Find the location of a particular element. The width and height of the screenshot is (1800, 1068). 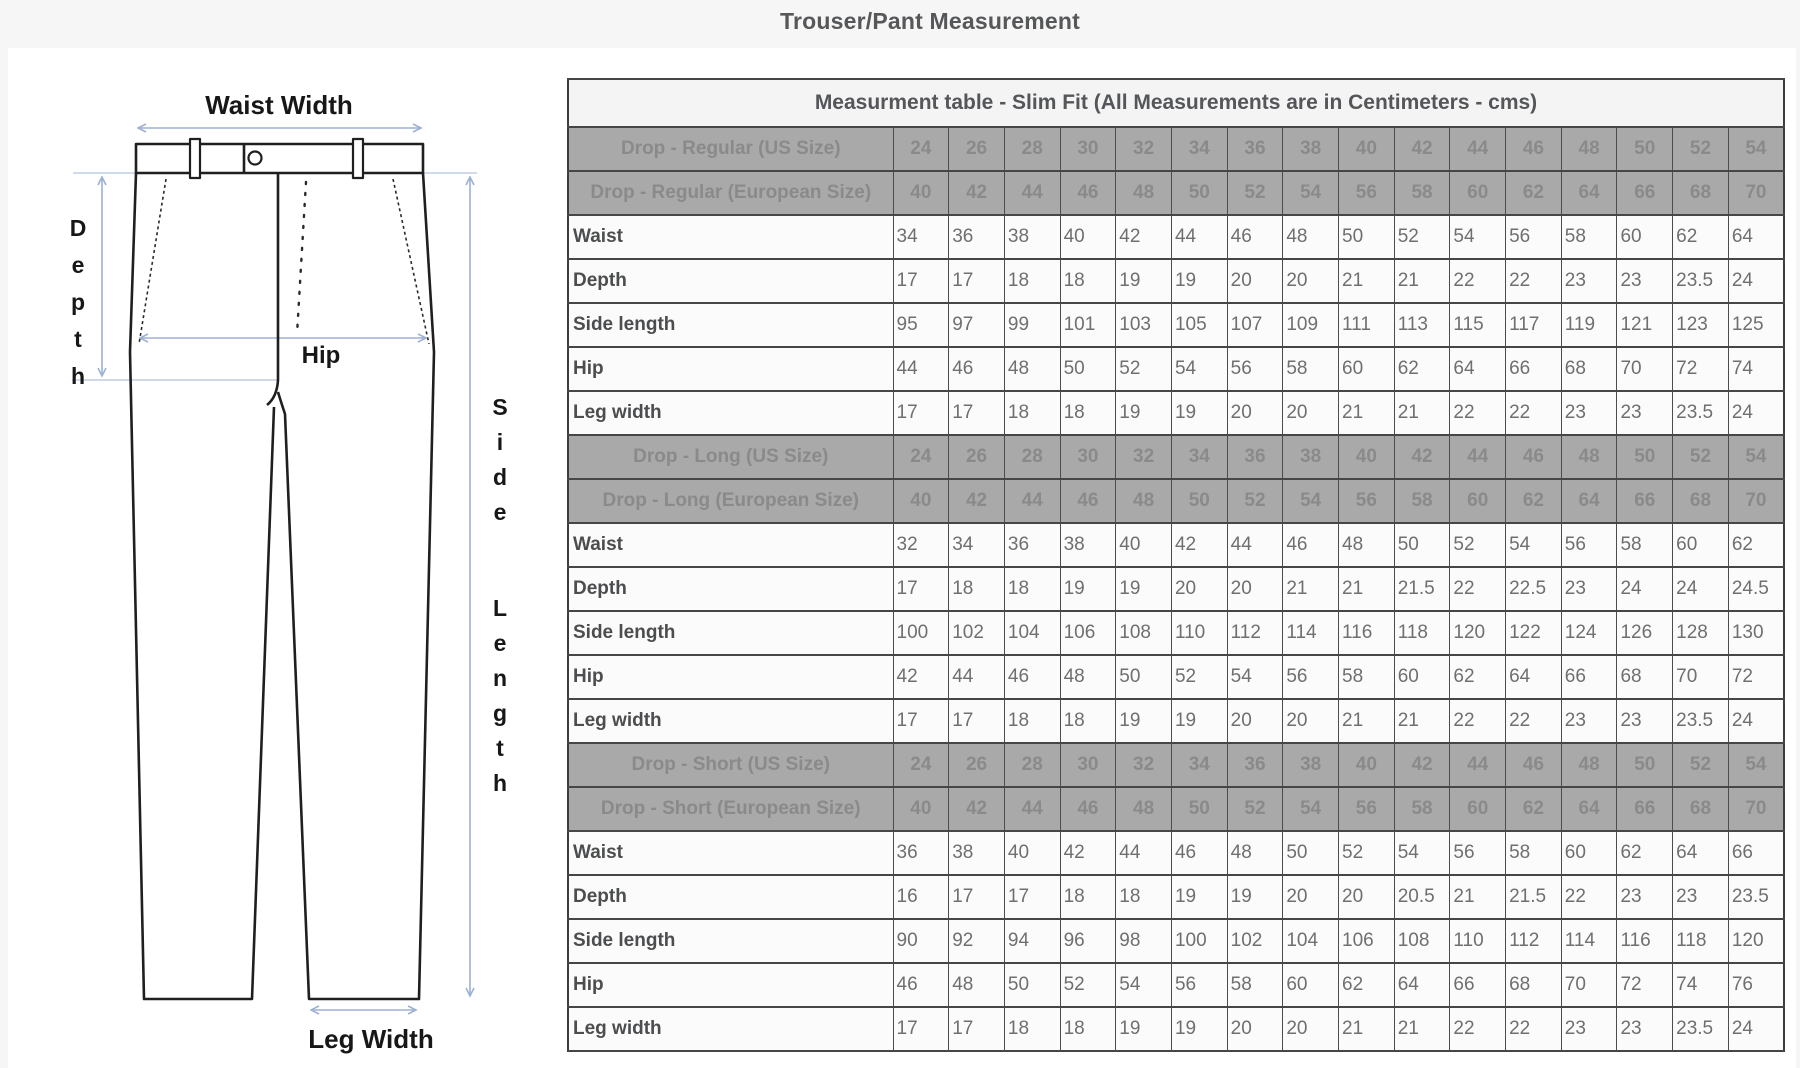

size-header-label: Drop - Short (US Size) is located at coordinates (730, 765).